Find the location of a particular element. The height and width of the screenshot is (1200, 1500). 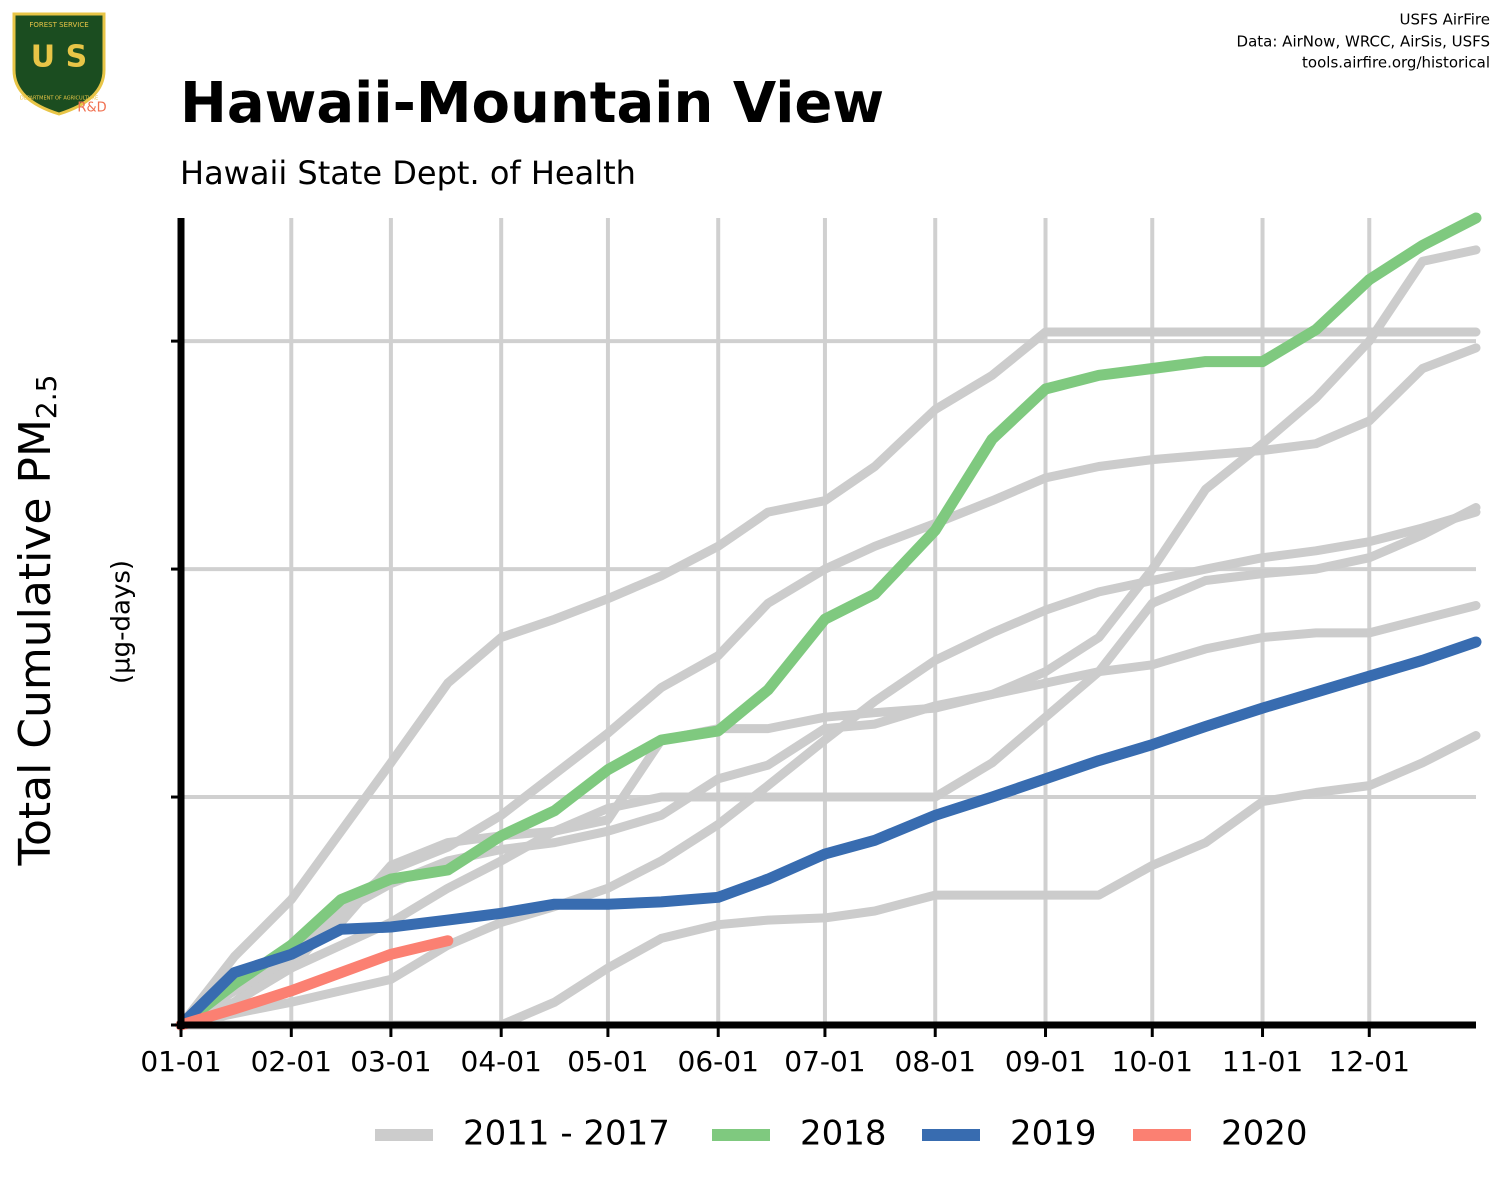

logo-top: FOREST SERVICE is located at coordinates (58, 25).